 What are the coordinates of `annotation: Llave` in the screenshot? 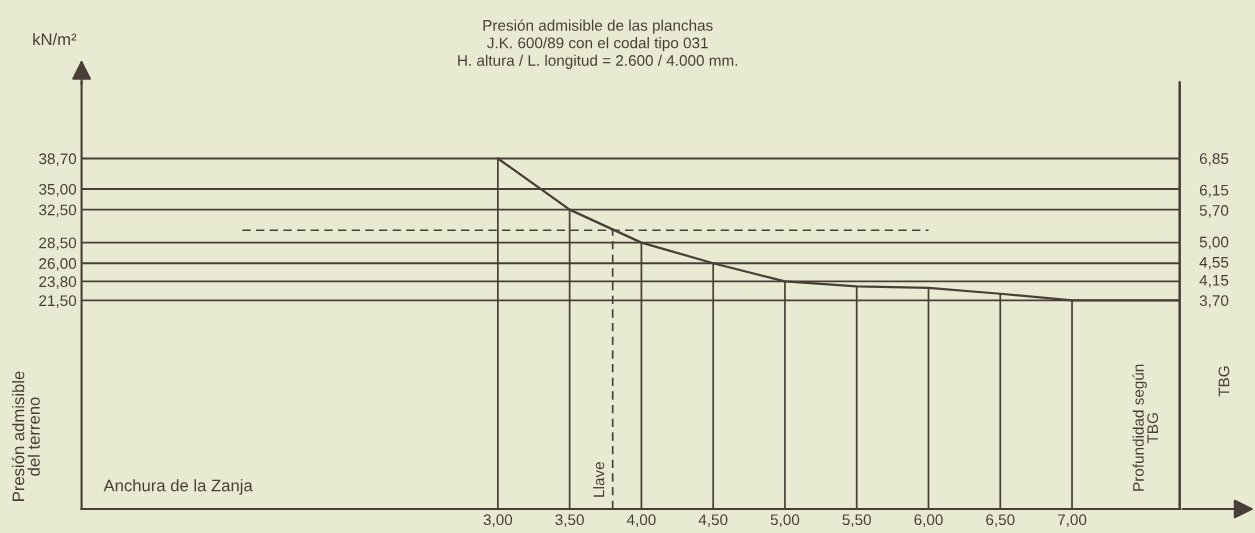 It's located at (599, 479).